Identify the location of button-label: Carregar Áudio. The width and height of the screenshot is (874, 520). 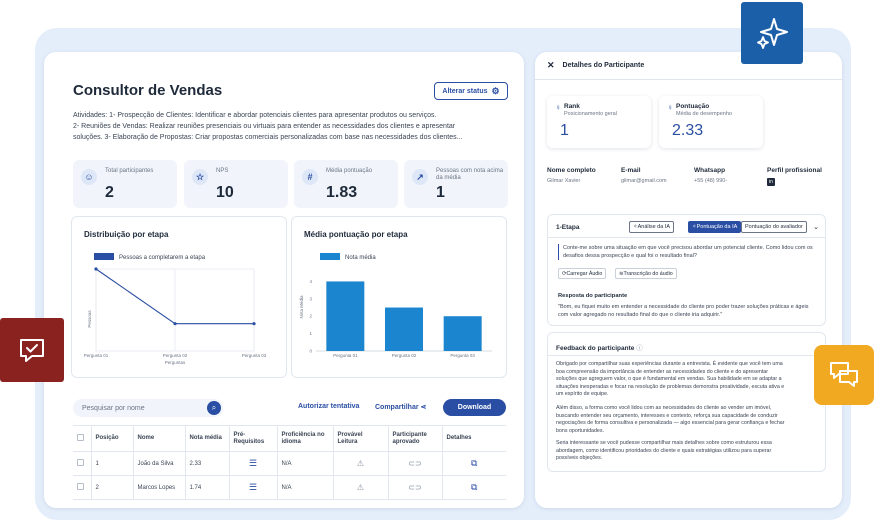
(584, 273).